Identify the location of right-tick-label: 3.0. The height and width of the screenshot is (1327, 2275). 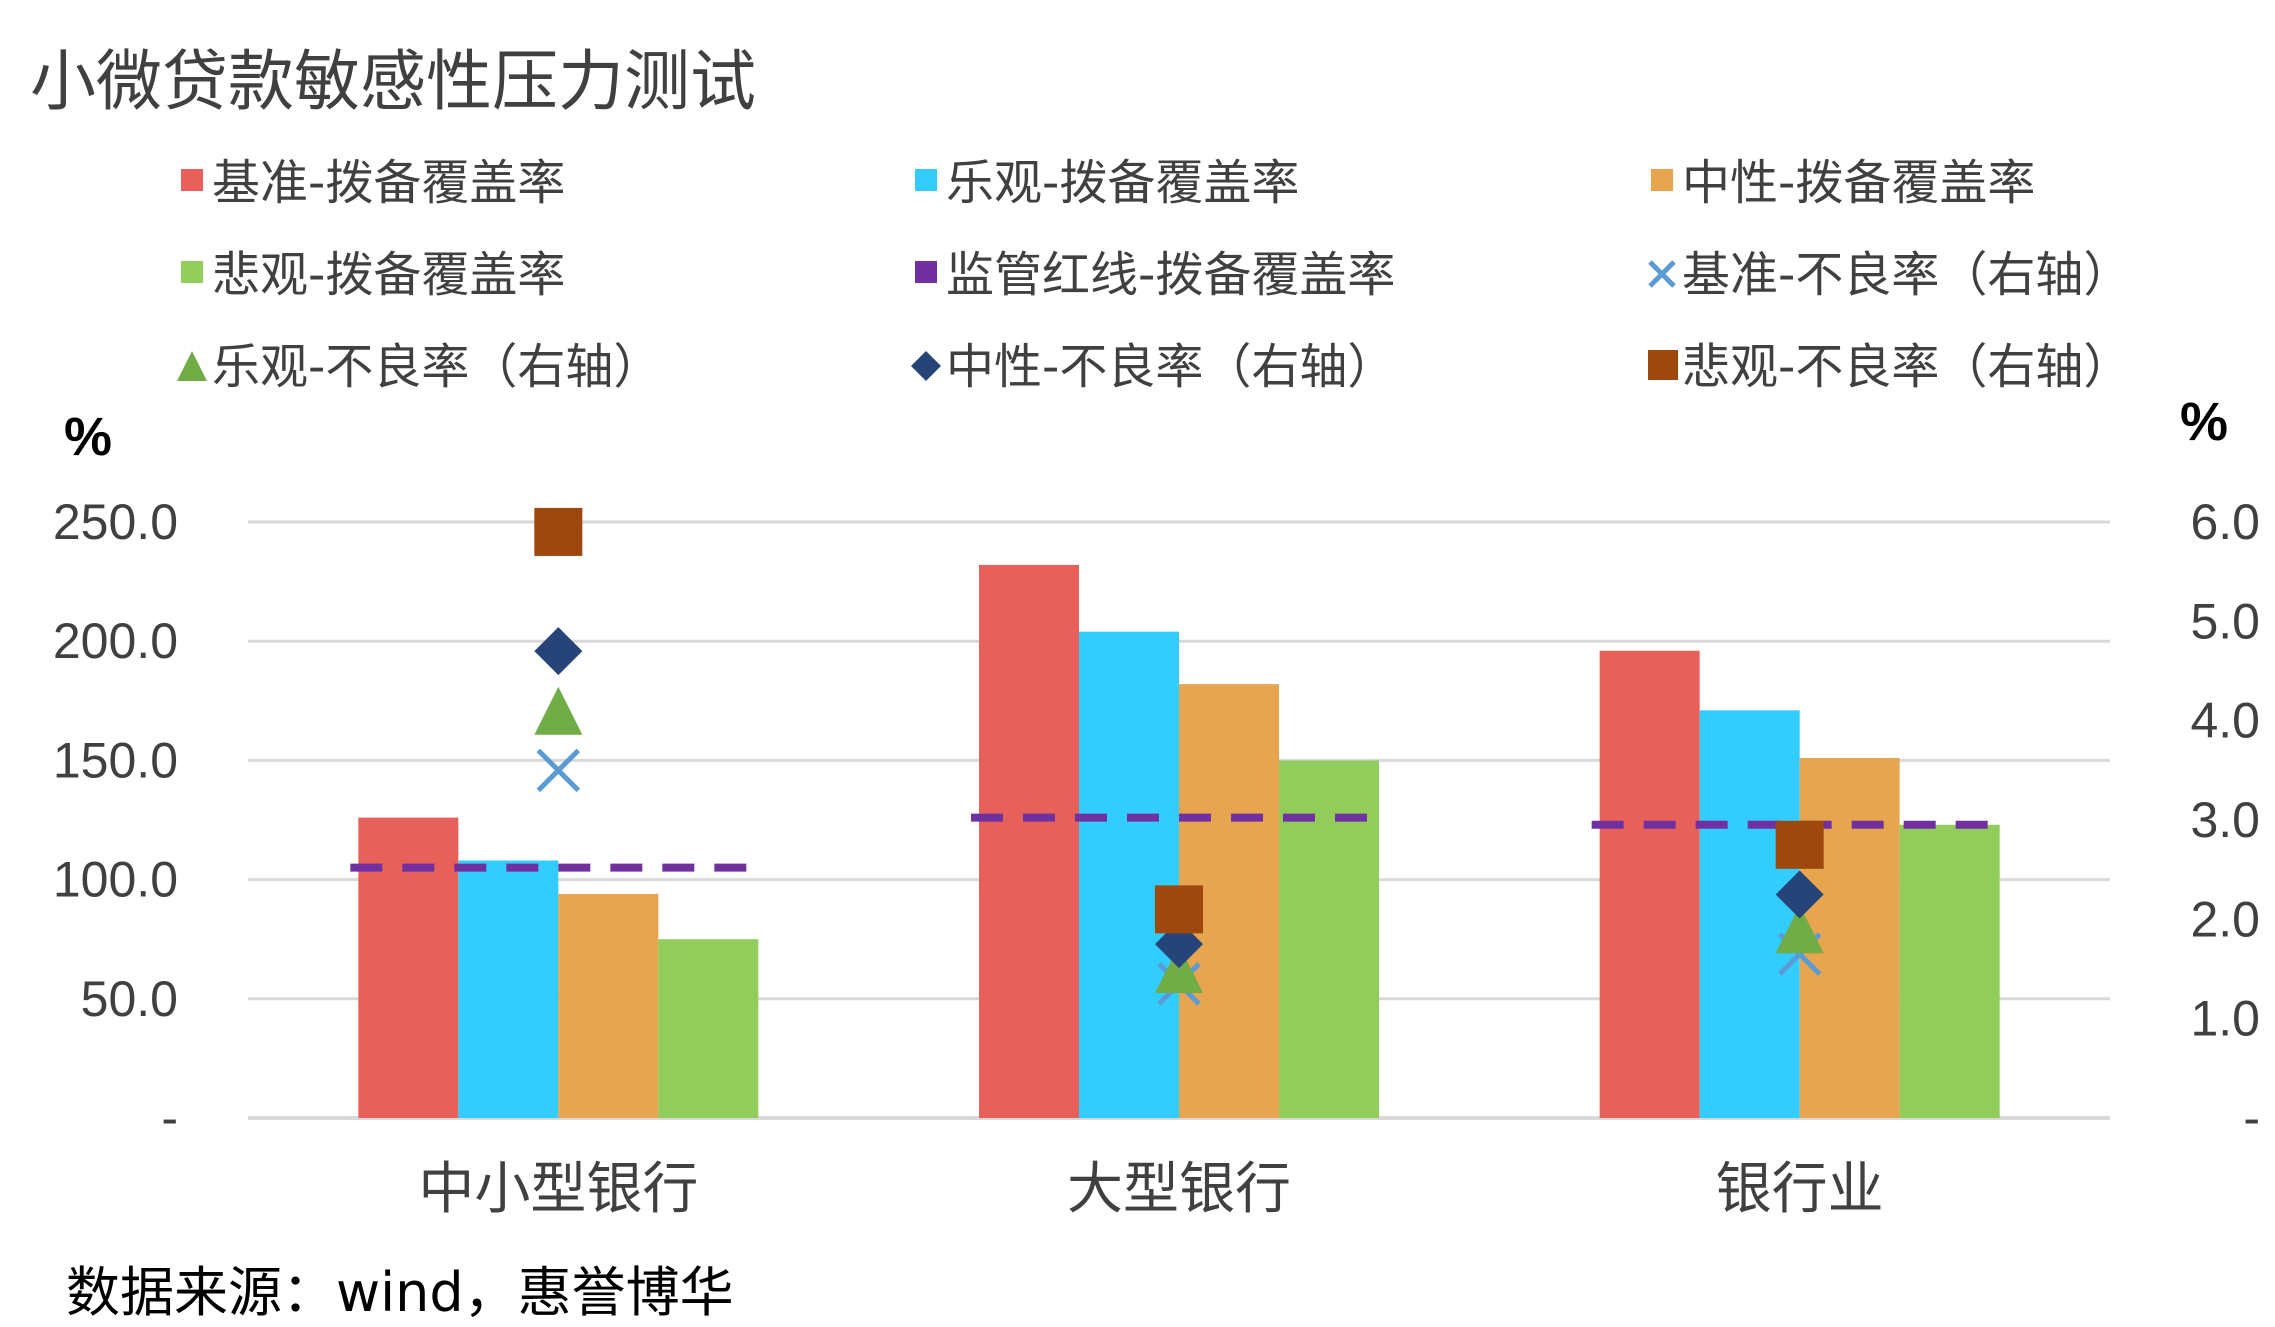
(2225, 820).